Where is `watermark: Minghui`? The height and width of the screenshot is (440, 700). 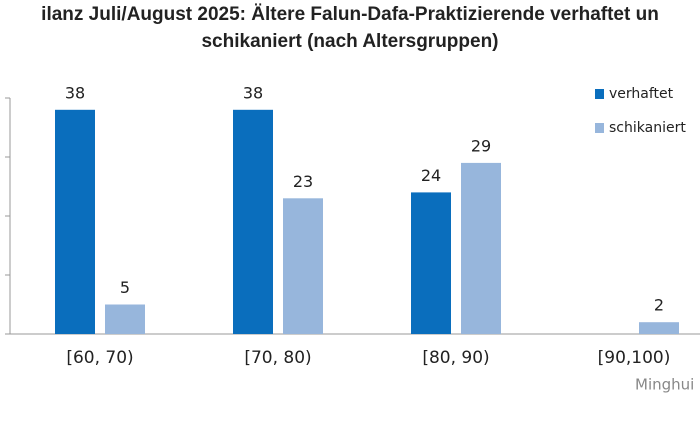 watermark: Minghui is located at coordinates (664, 385).